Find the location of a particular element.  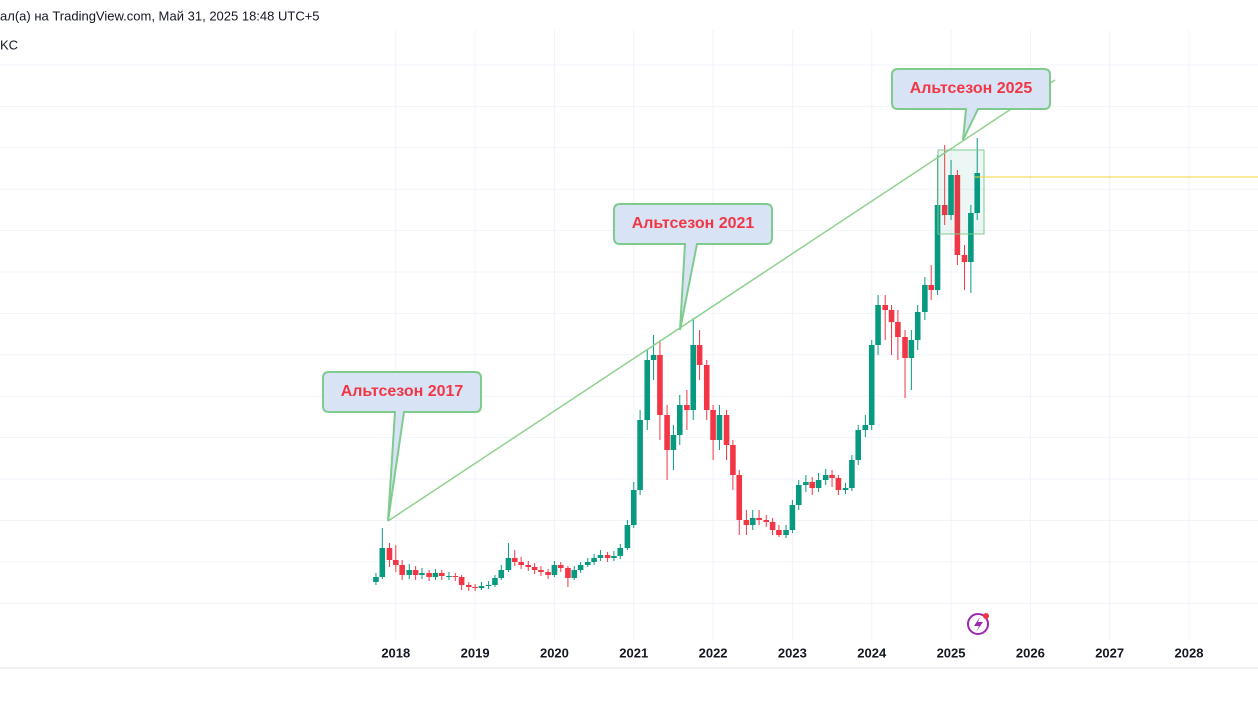

x-tick-label: 2019 is located at coordinates (475, 652).